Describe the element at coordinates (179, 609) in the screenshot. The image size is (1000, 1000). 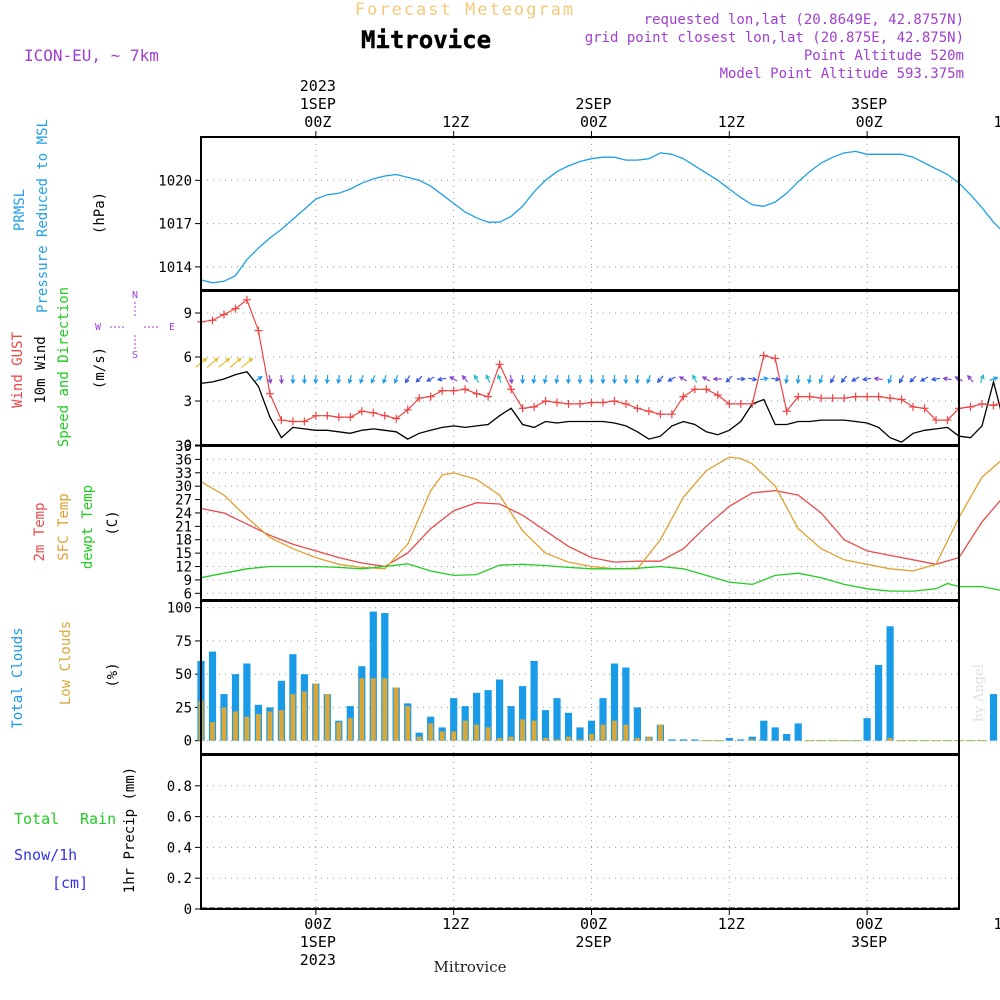
I see `y-tick-label: 100` at that location.